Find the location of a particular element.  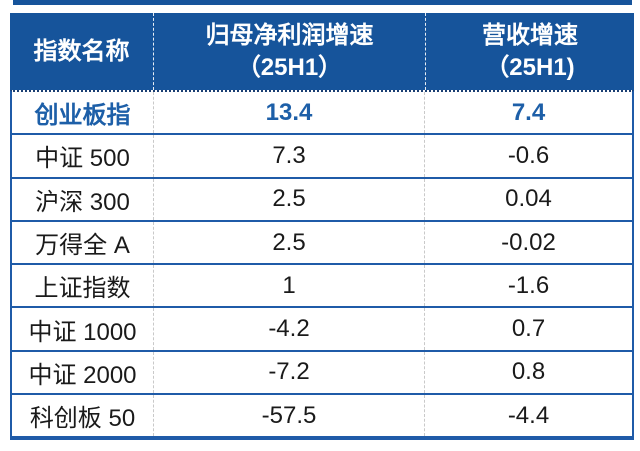

revenue-growth-cell: -4.4 is located at coordinates (528, 416).